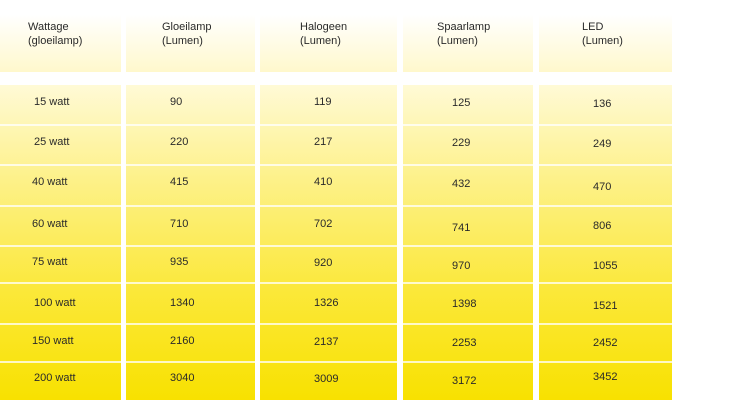 The height and width of the screenshot is (400, 750). I want to click on cell-wattage-row-7: 150 watt, so click(53, 341).